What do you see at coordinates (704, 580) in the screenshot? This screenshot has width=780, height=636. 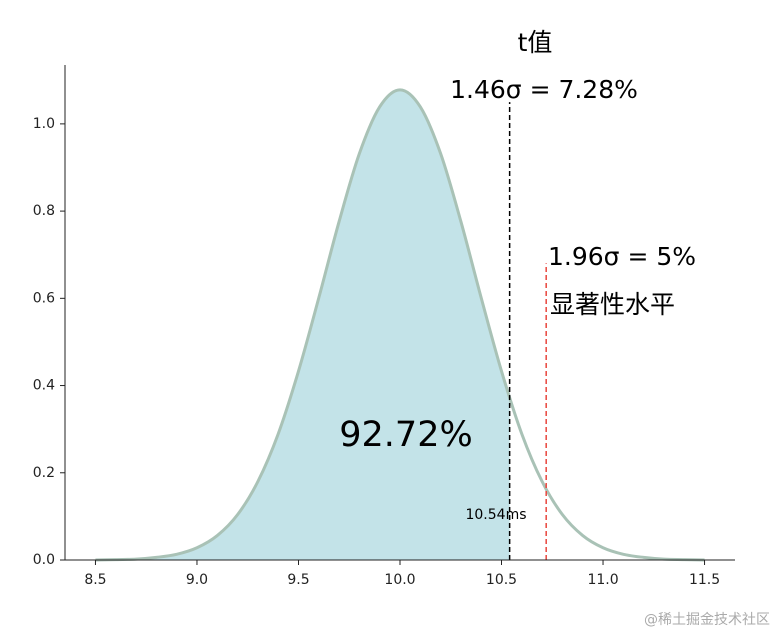 I see `x-tick-label: 11.5` at bounding box center [704, 580].